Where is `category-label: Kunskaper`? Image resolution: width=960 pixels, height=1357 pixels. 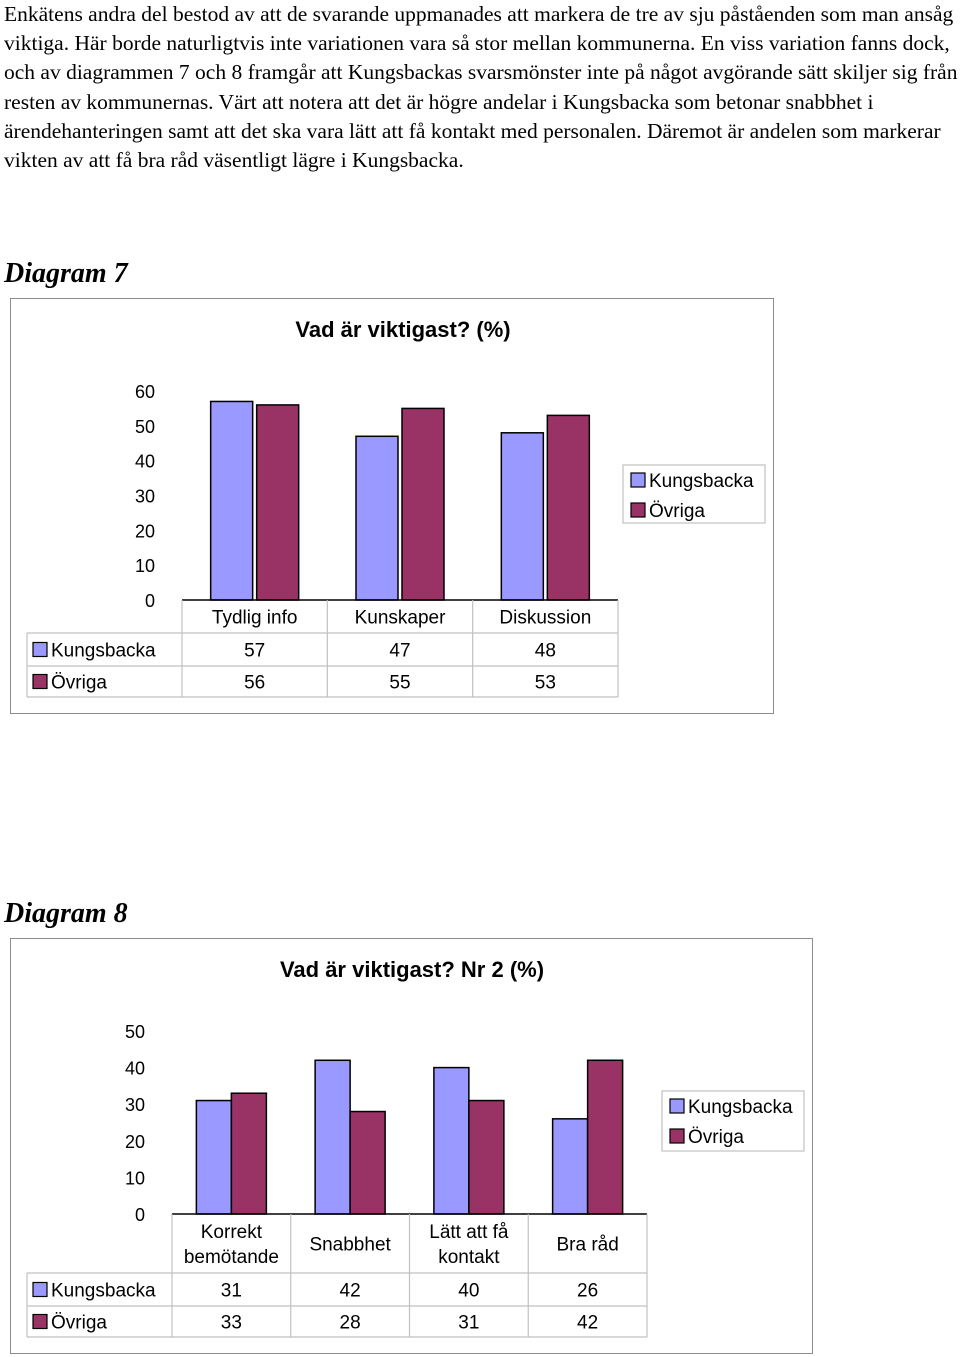 category-label: Kunskaper is located at coordinates (401, 618).